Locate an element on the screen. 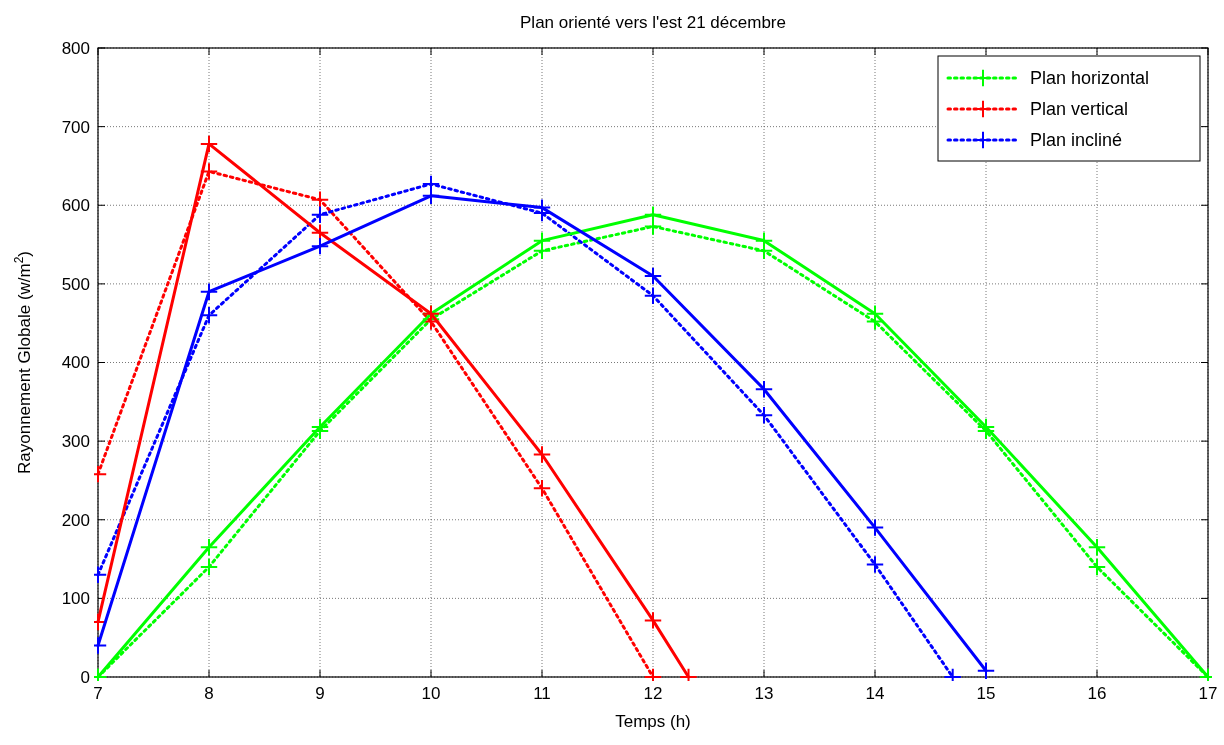 This screenshot has width=1224, height=745. y-tick-label: 800 is located at coordinates (75, 48).